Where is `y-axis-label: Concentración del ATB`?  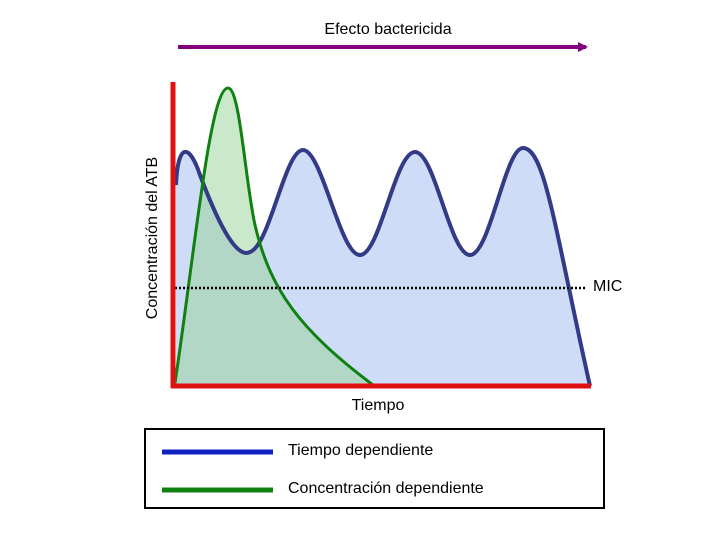 y-axis-label: Concentración del ATB is located at coordinates (152, 238).